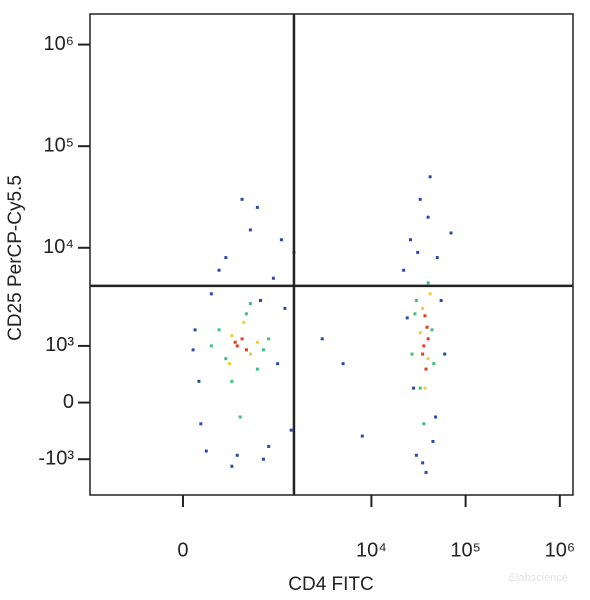 The height and width of the screenshot is (600, 590). Describe the element at coordinates (538, 578) in the screenshot. I see `watermark: Elabscience` at that location.